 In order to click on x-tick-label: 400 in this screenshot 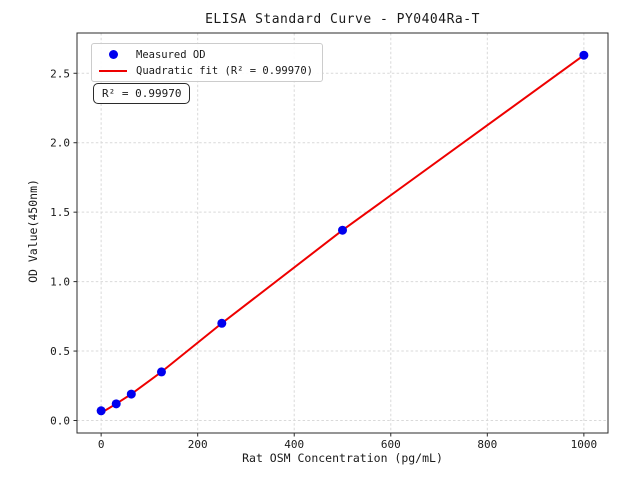, I will do `click(294, 444)`.